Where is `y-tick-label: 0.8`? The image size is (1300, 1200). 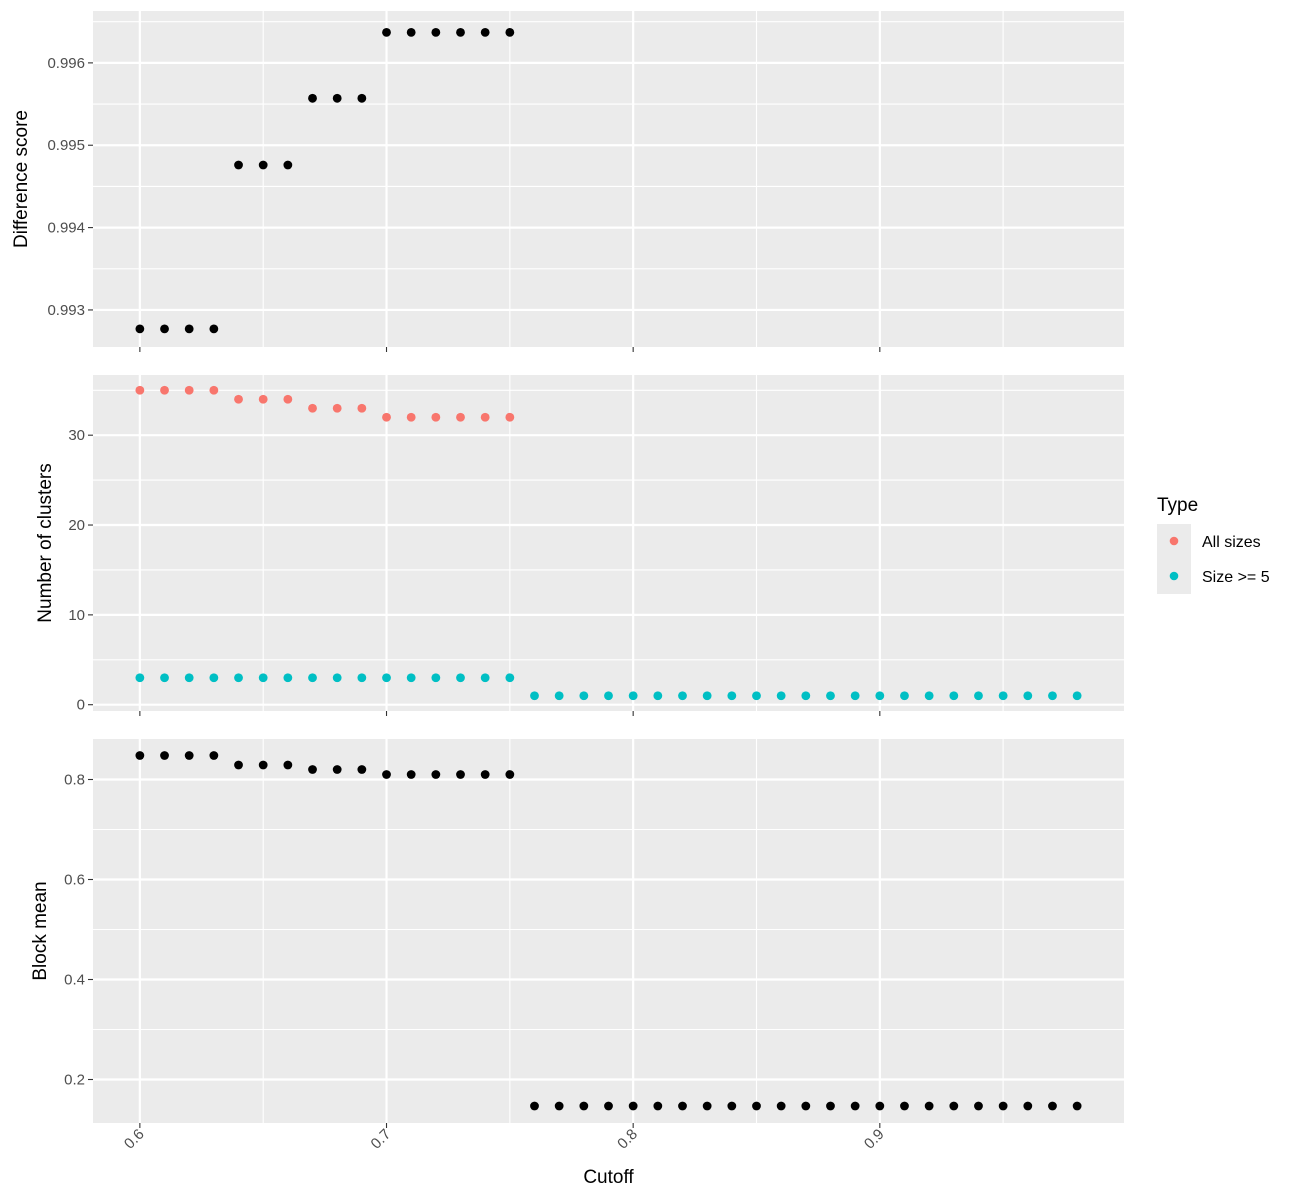
y-tick-label: 0.8 is located at coordinates (74, 780).